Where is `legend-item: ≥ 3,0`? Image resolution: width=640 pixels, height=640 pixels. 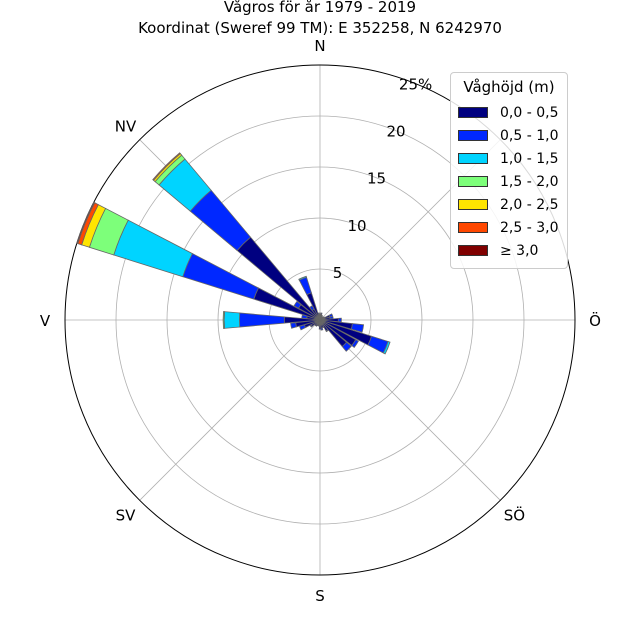 legend-item: ≥ 3,0 is located at coordinates (512, 251).